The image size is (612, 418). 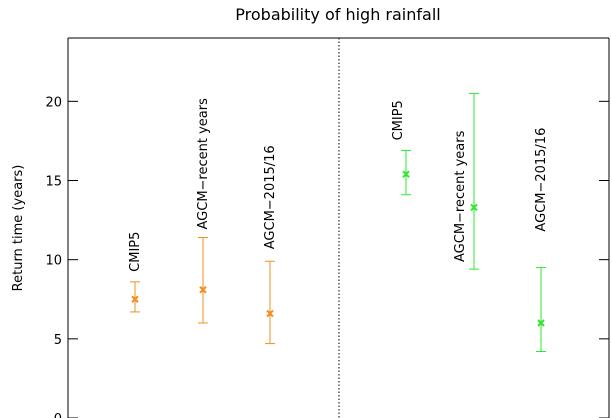 What do you see at coordinates (53, 261) in the screenshot?
I see `y-tick-label: 10` at bounding box center [53, 261].